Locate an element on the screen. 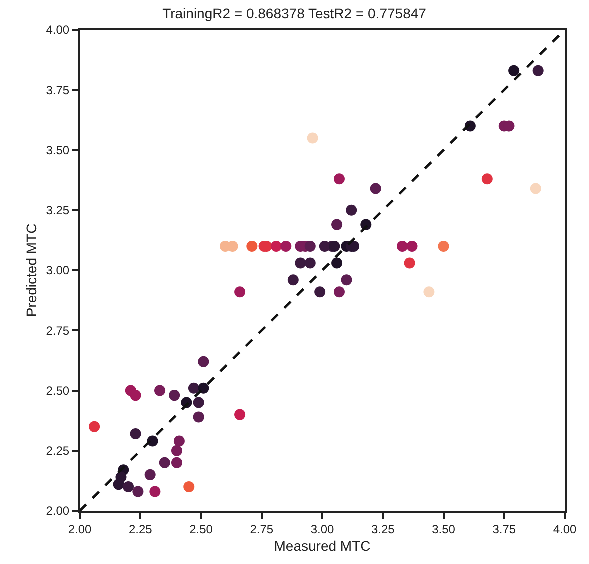  x-tick-label: 3.00 is located at coordinates (322, 529).